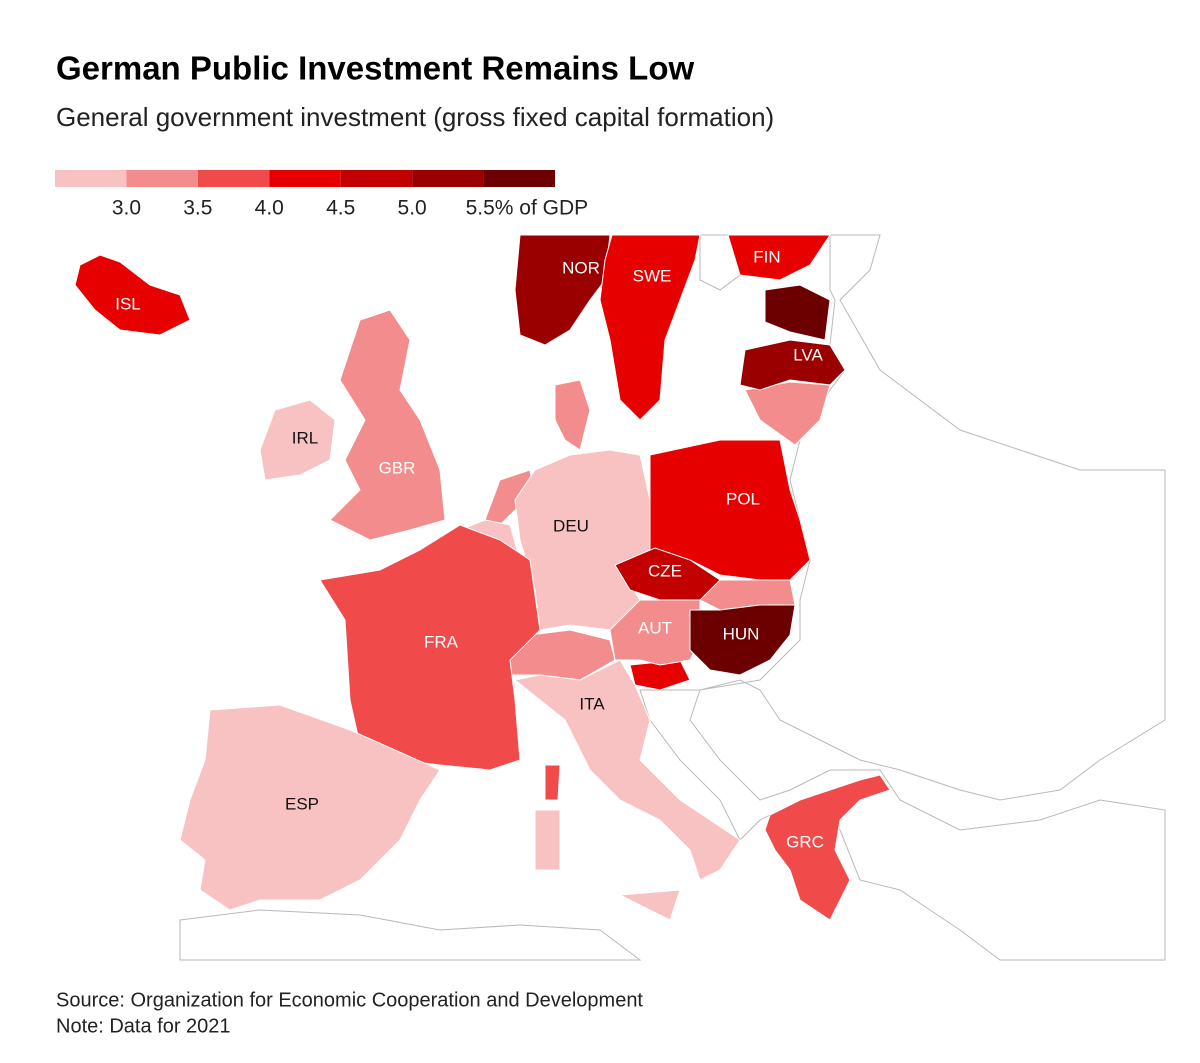 The width and height of the screenshot is (1200, 1063). Describe the element at coordinates (441, 641) in the screenshot. I see `country-label: FRA` at that location.